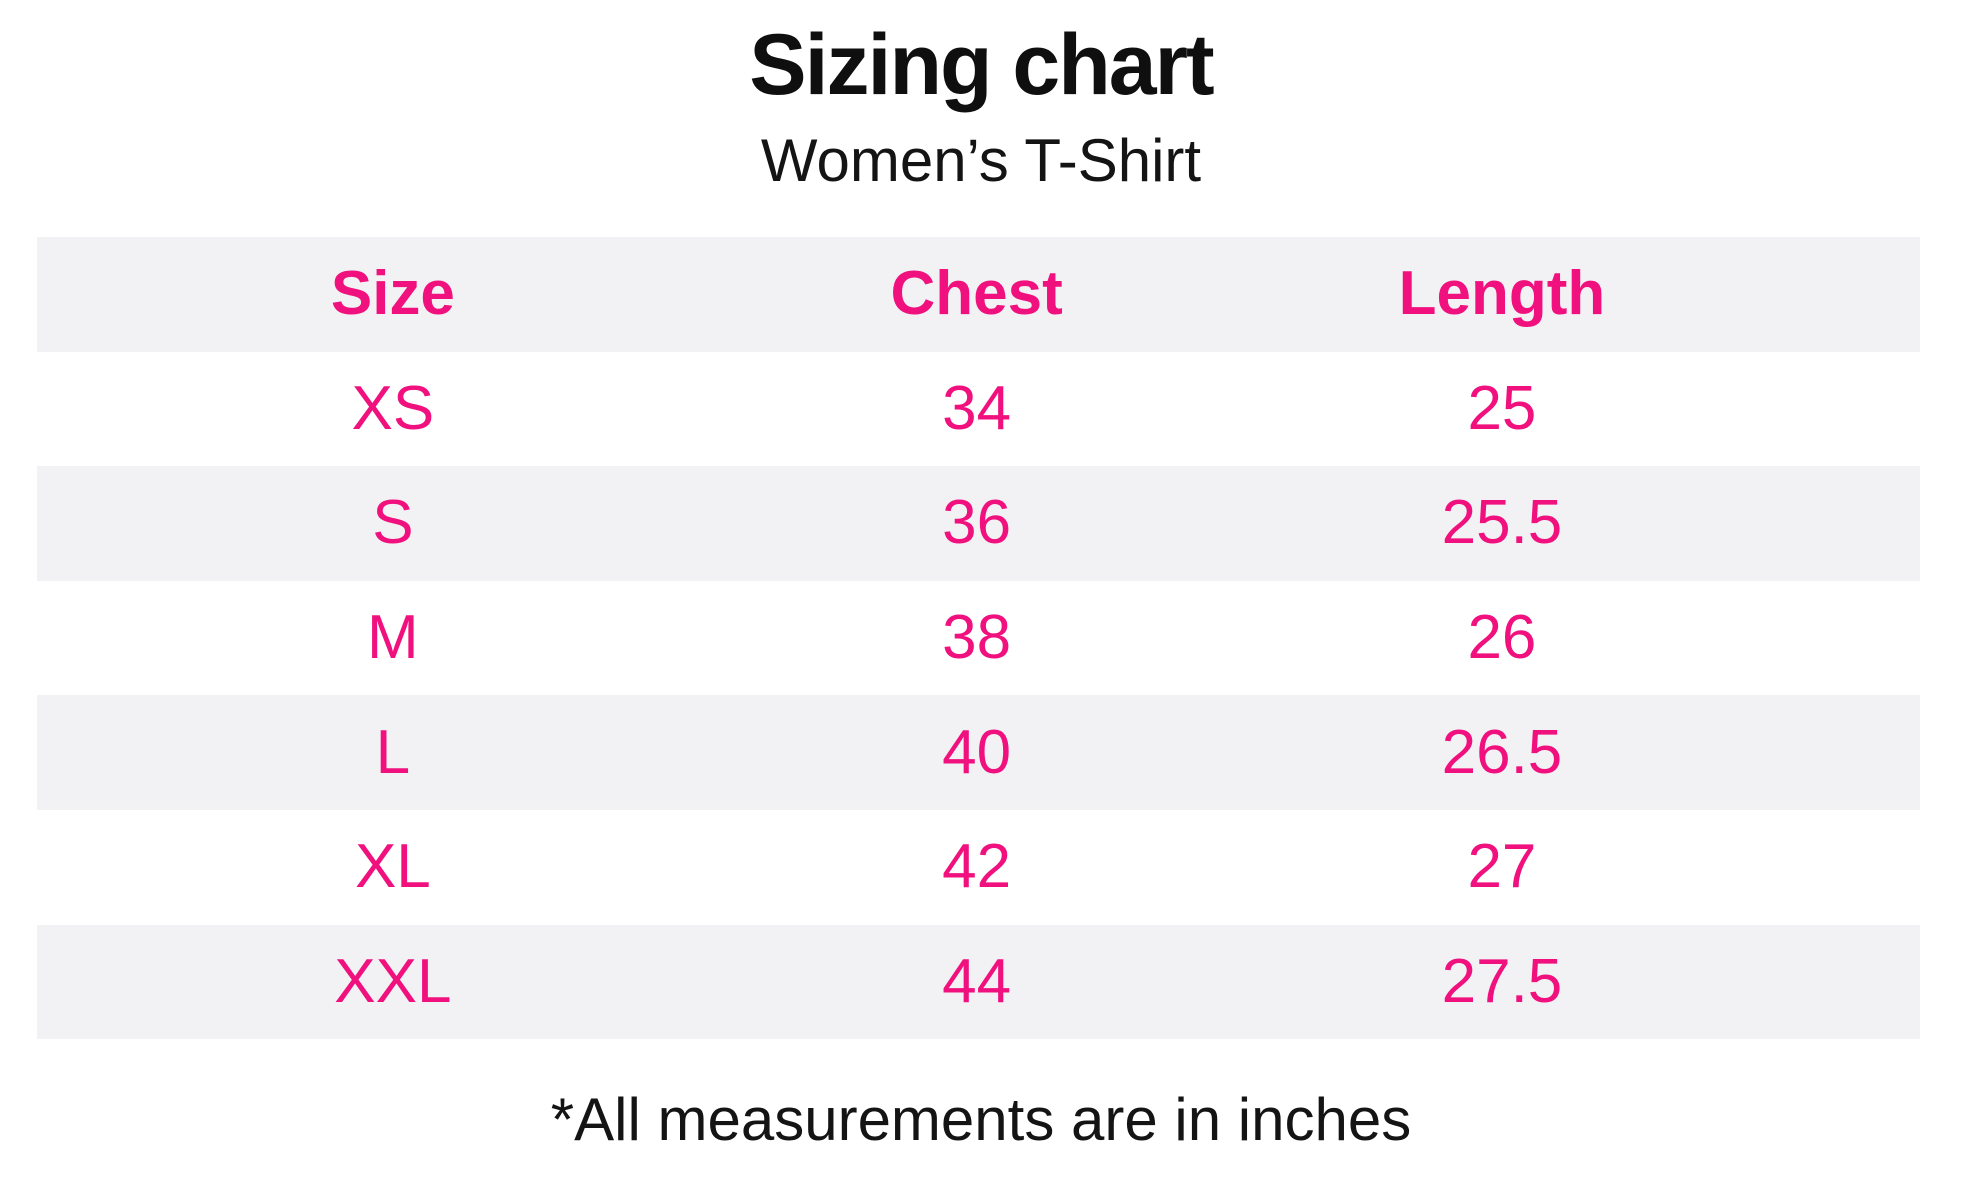 The image size is (1962, 1187). I want to click on chest-cell: 38, so click(977, 638).